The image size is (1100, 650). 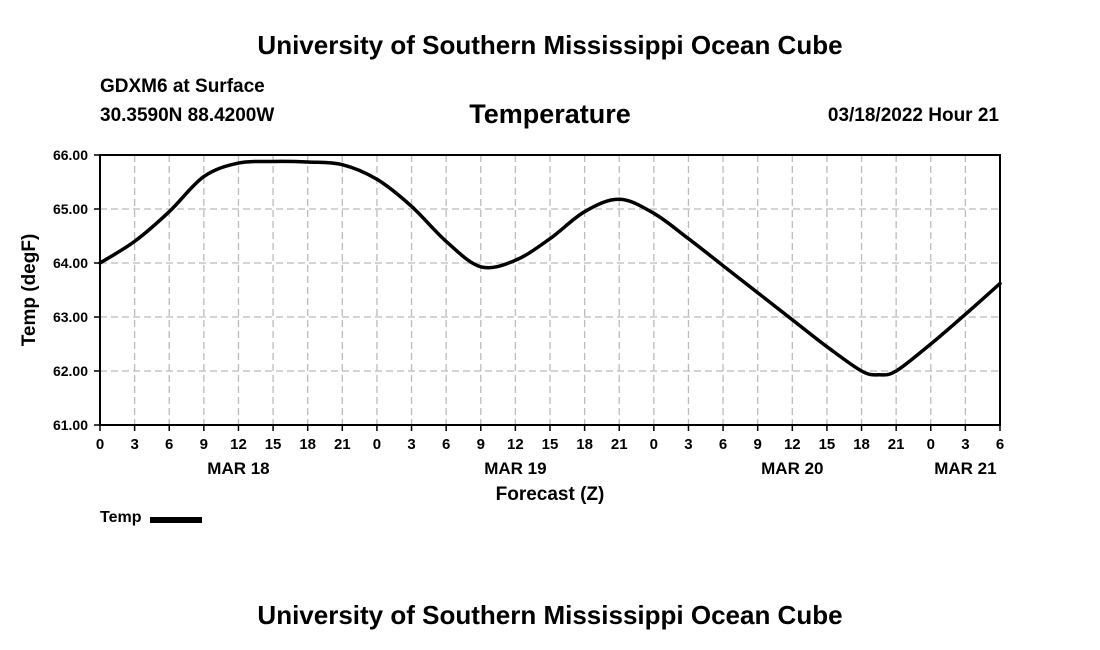 I want to click on y-axis-ticks: 61.00 62.00 63.00 64.00 65.00 66.00, so click(x=76, y=290).